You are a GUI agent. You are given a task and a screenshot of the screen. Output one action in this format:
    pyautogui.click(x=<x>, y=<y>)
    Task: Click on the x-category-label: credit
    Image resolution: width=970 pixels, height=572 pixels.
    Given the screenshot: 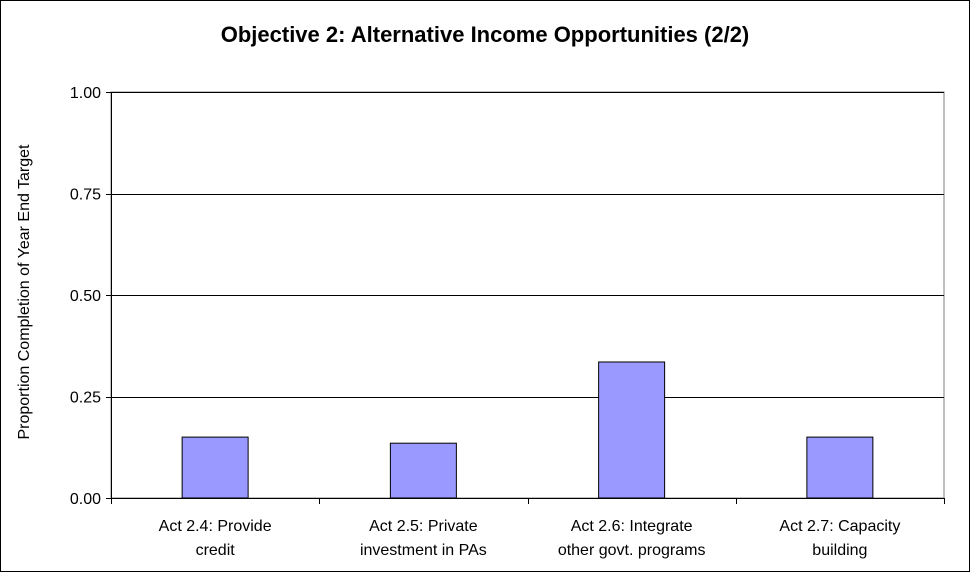 What is the action you would take?
    pyautogui.click(x=216, y=550)
    